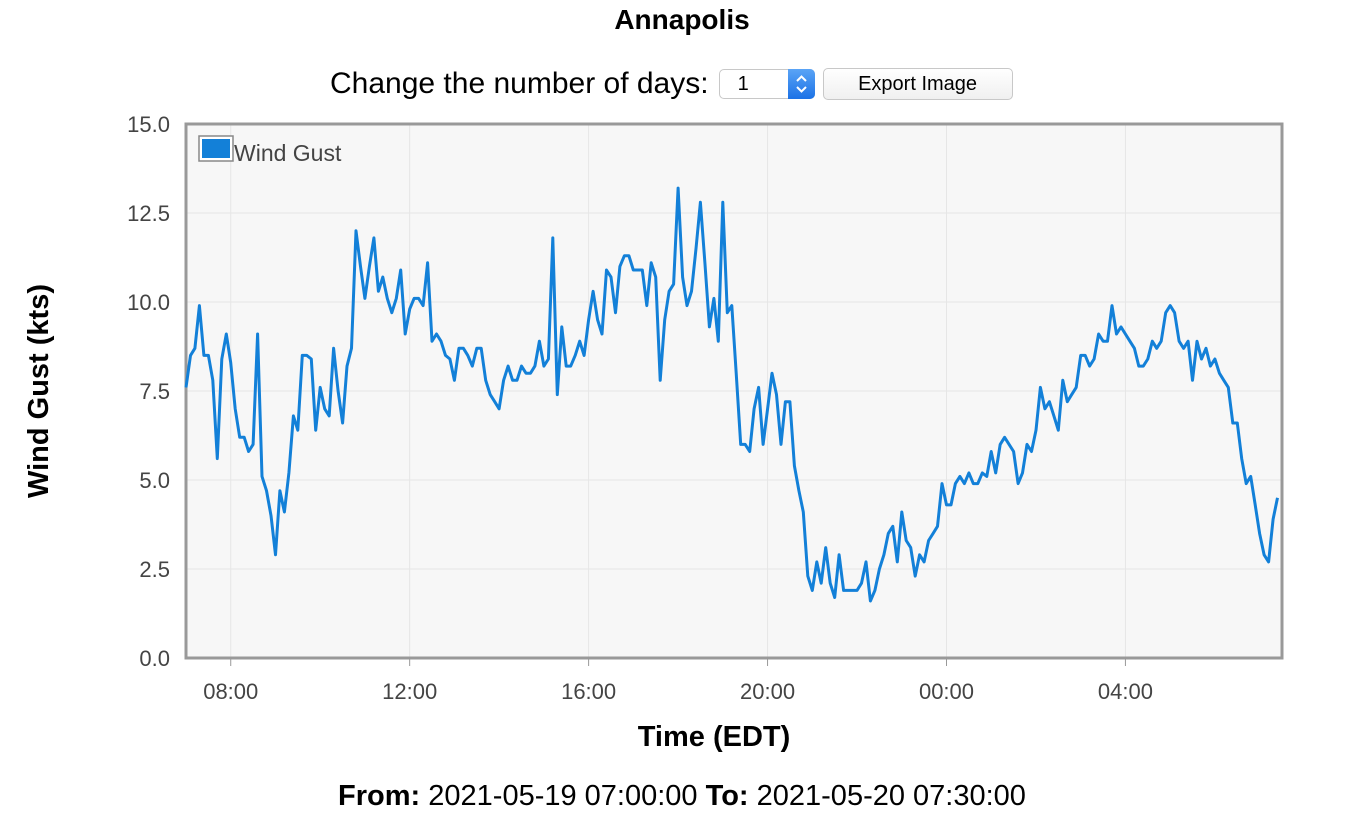  What do you see at coordinates (154, 480) in the screenshot?
I see `y-tick-label: 5.0` at bounding box center [154, 480].